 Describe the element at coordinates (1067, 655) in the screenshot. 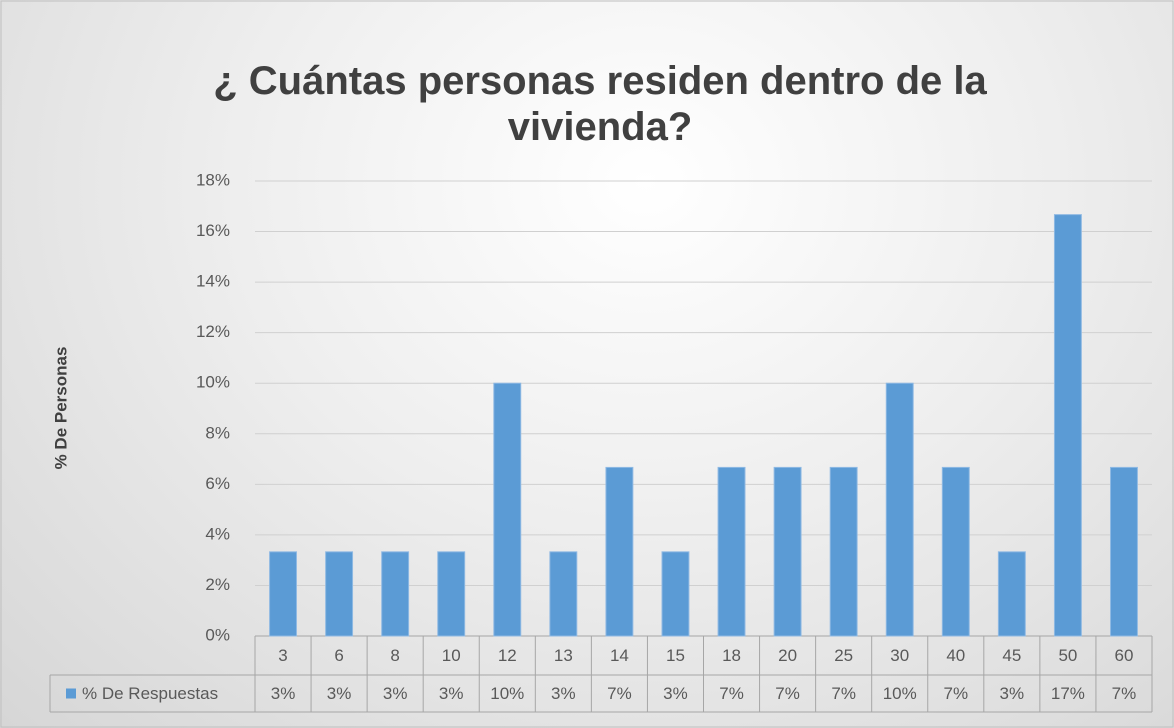

I see `x-tick-label: 50` at that location.